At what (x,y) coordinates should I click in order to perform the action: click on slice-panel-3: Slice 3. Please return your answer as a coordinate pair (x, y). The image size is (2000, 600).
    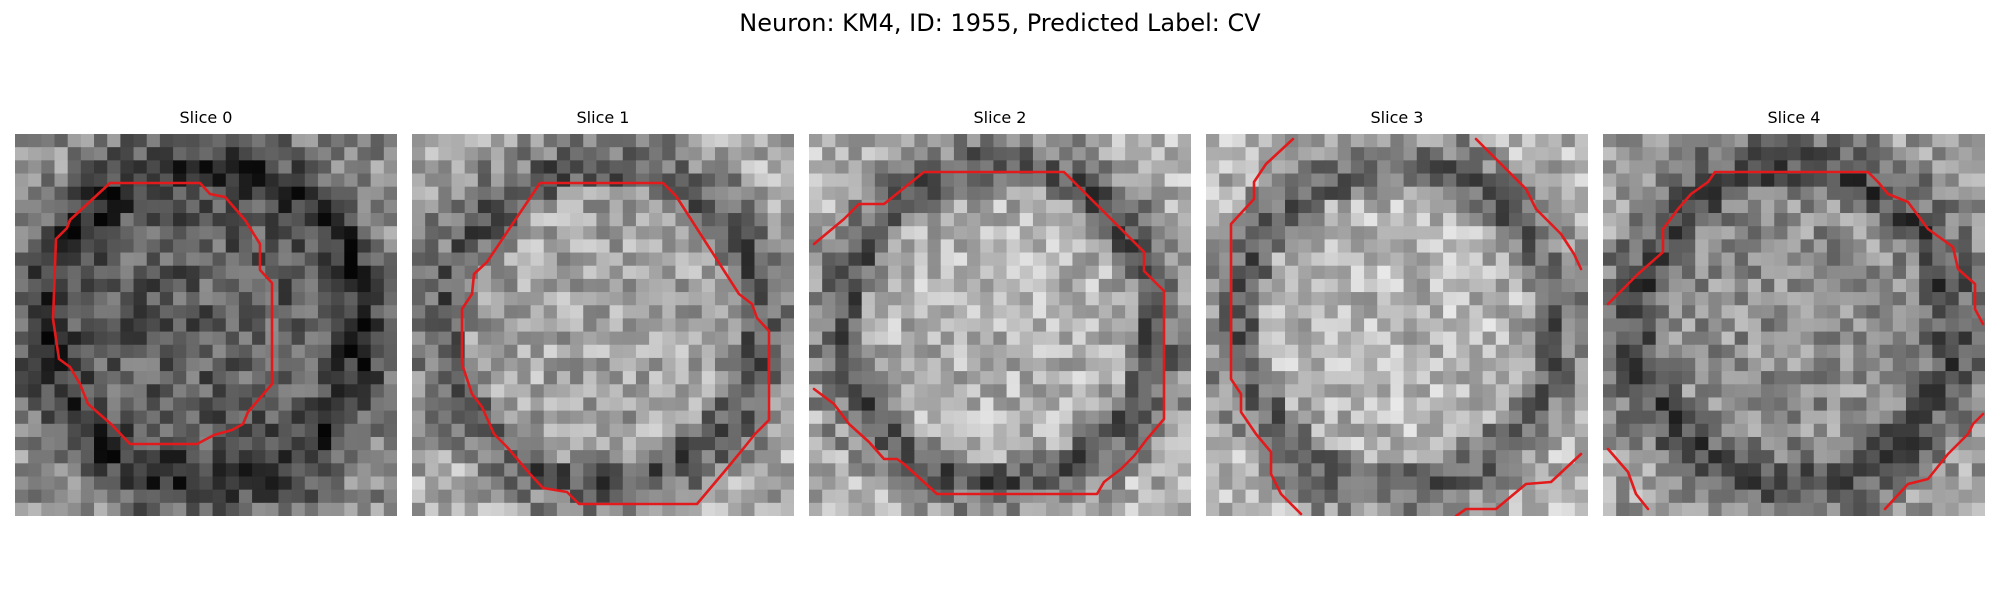
    Looking at the image, I should click on (1397, 312).